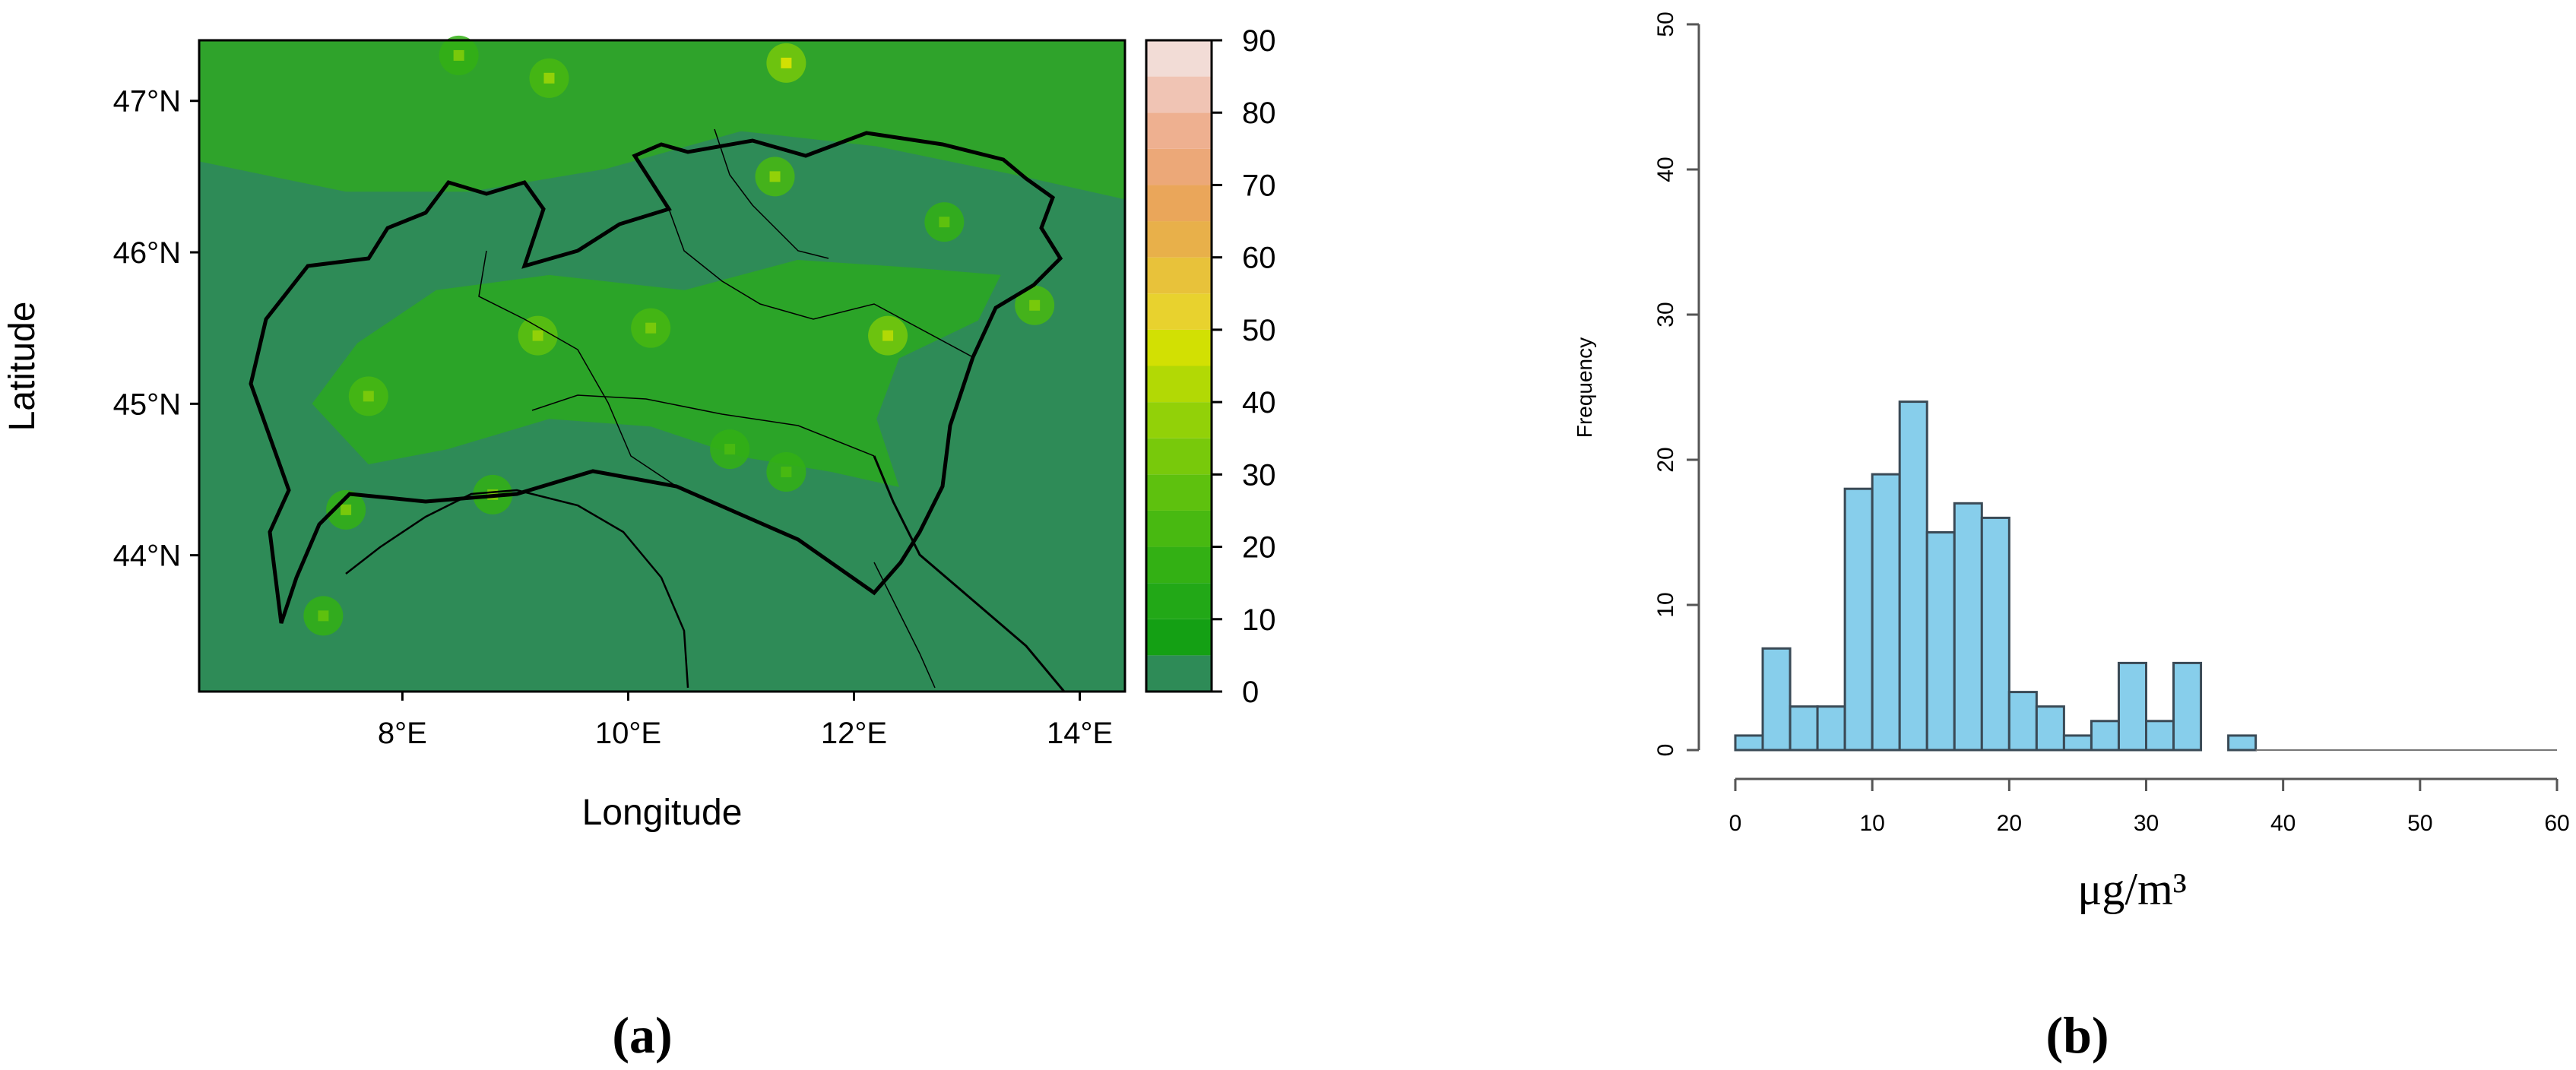 The image size is (2576, 1070). Describe the element at coordinates (1665, 169) in the screenshot. I see `histogram-y-tick-label: 40` at that location.